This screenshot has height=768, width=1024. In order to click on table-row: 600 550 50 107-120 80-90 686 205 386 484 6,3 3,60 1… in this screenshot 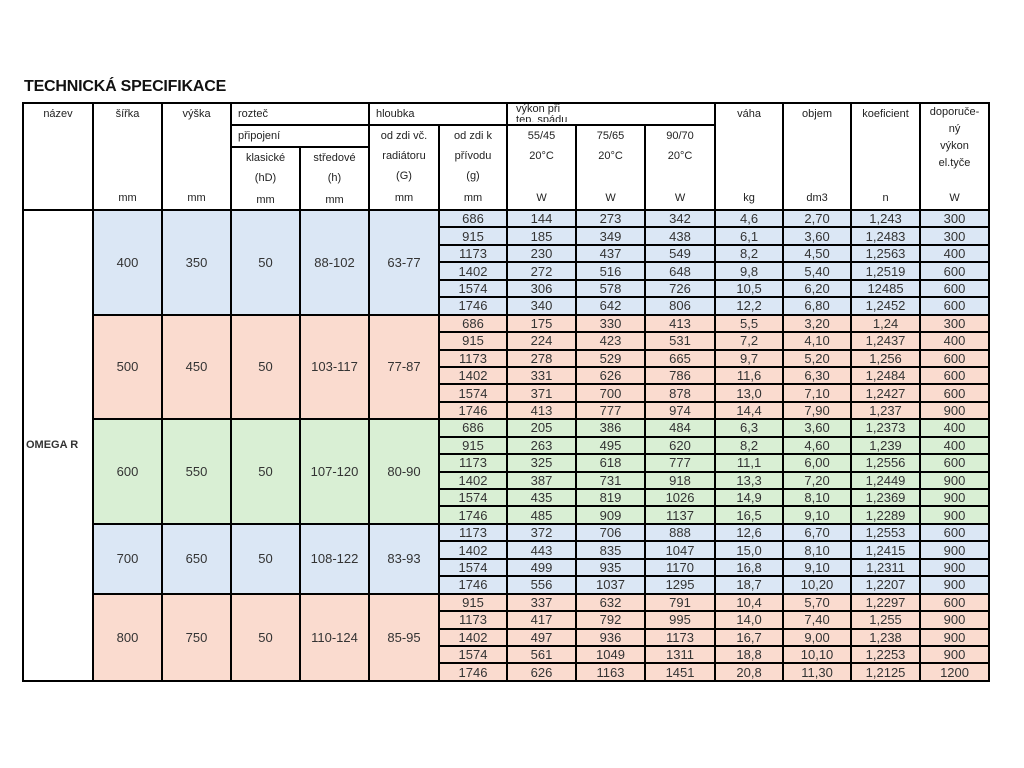, I will do `click(507, 471)`.